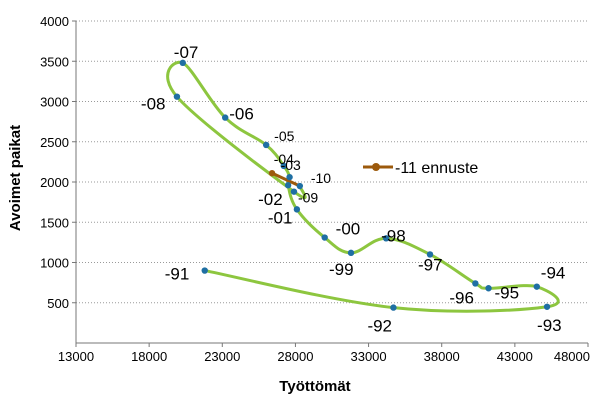 The image size is (592, 394). I want to click on y-tick-label: 2500, so click(54, 142).